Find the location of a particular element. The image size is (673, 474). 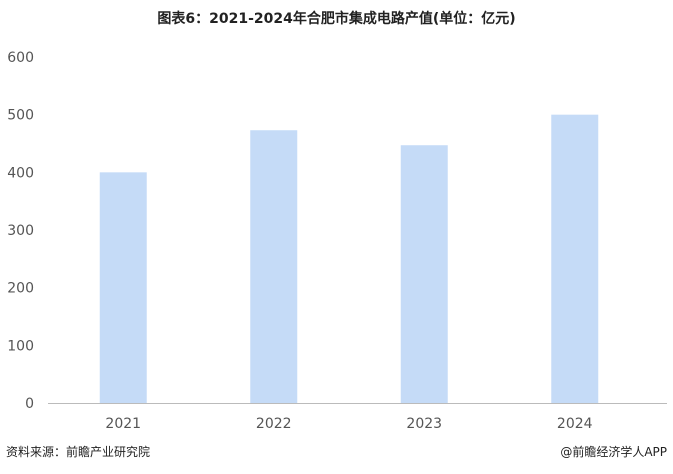

bar-2023 is located at coordinates (424, 274).